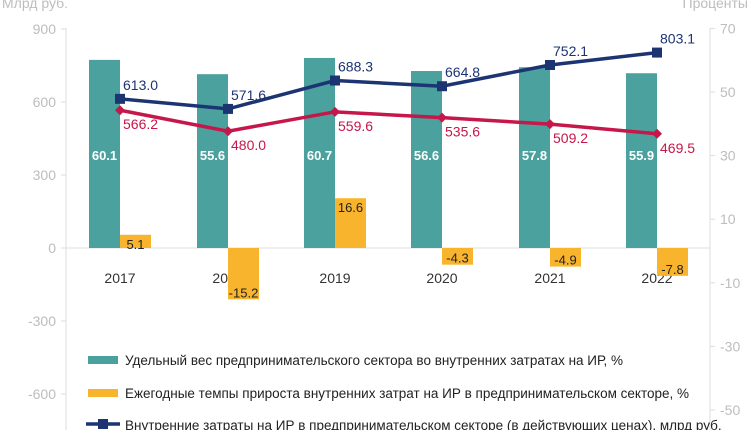  I want to click on x-tick-label: 2019, so click(334, 278).